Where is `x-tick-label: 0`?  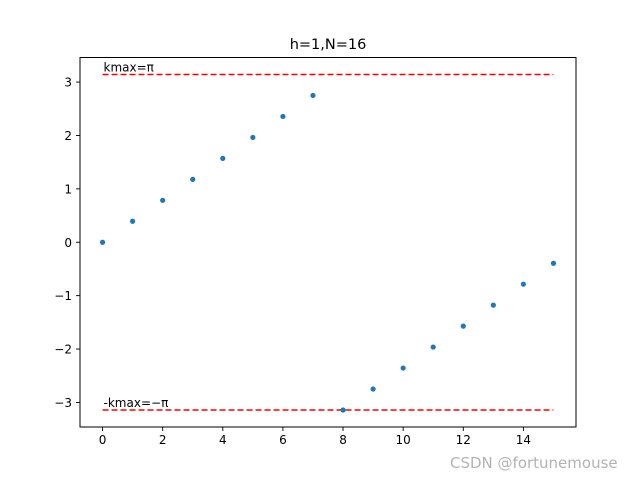 x-tick-label: 0 is located at coordinates (103, 440).